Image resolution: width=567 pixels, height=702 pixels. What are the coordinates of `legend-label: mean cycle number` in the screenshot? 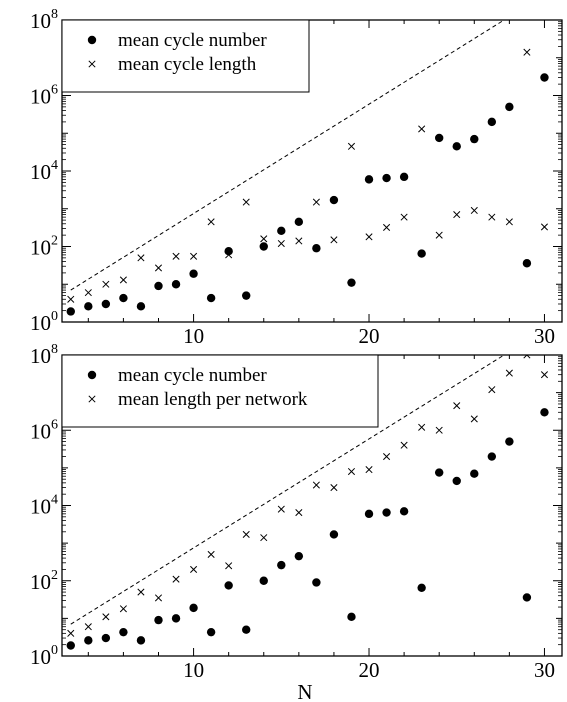 It's located at (192, 375).